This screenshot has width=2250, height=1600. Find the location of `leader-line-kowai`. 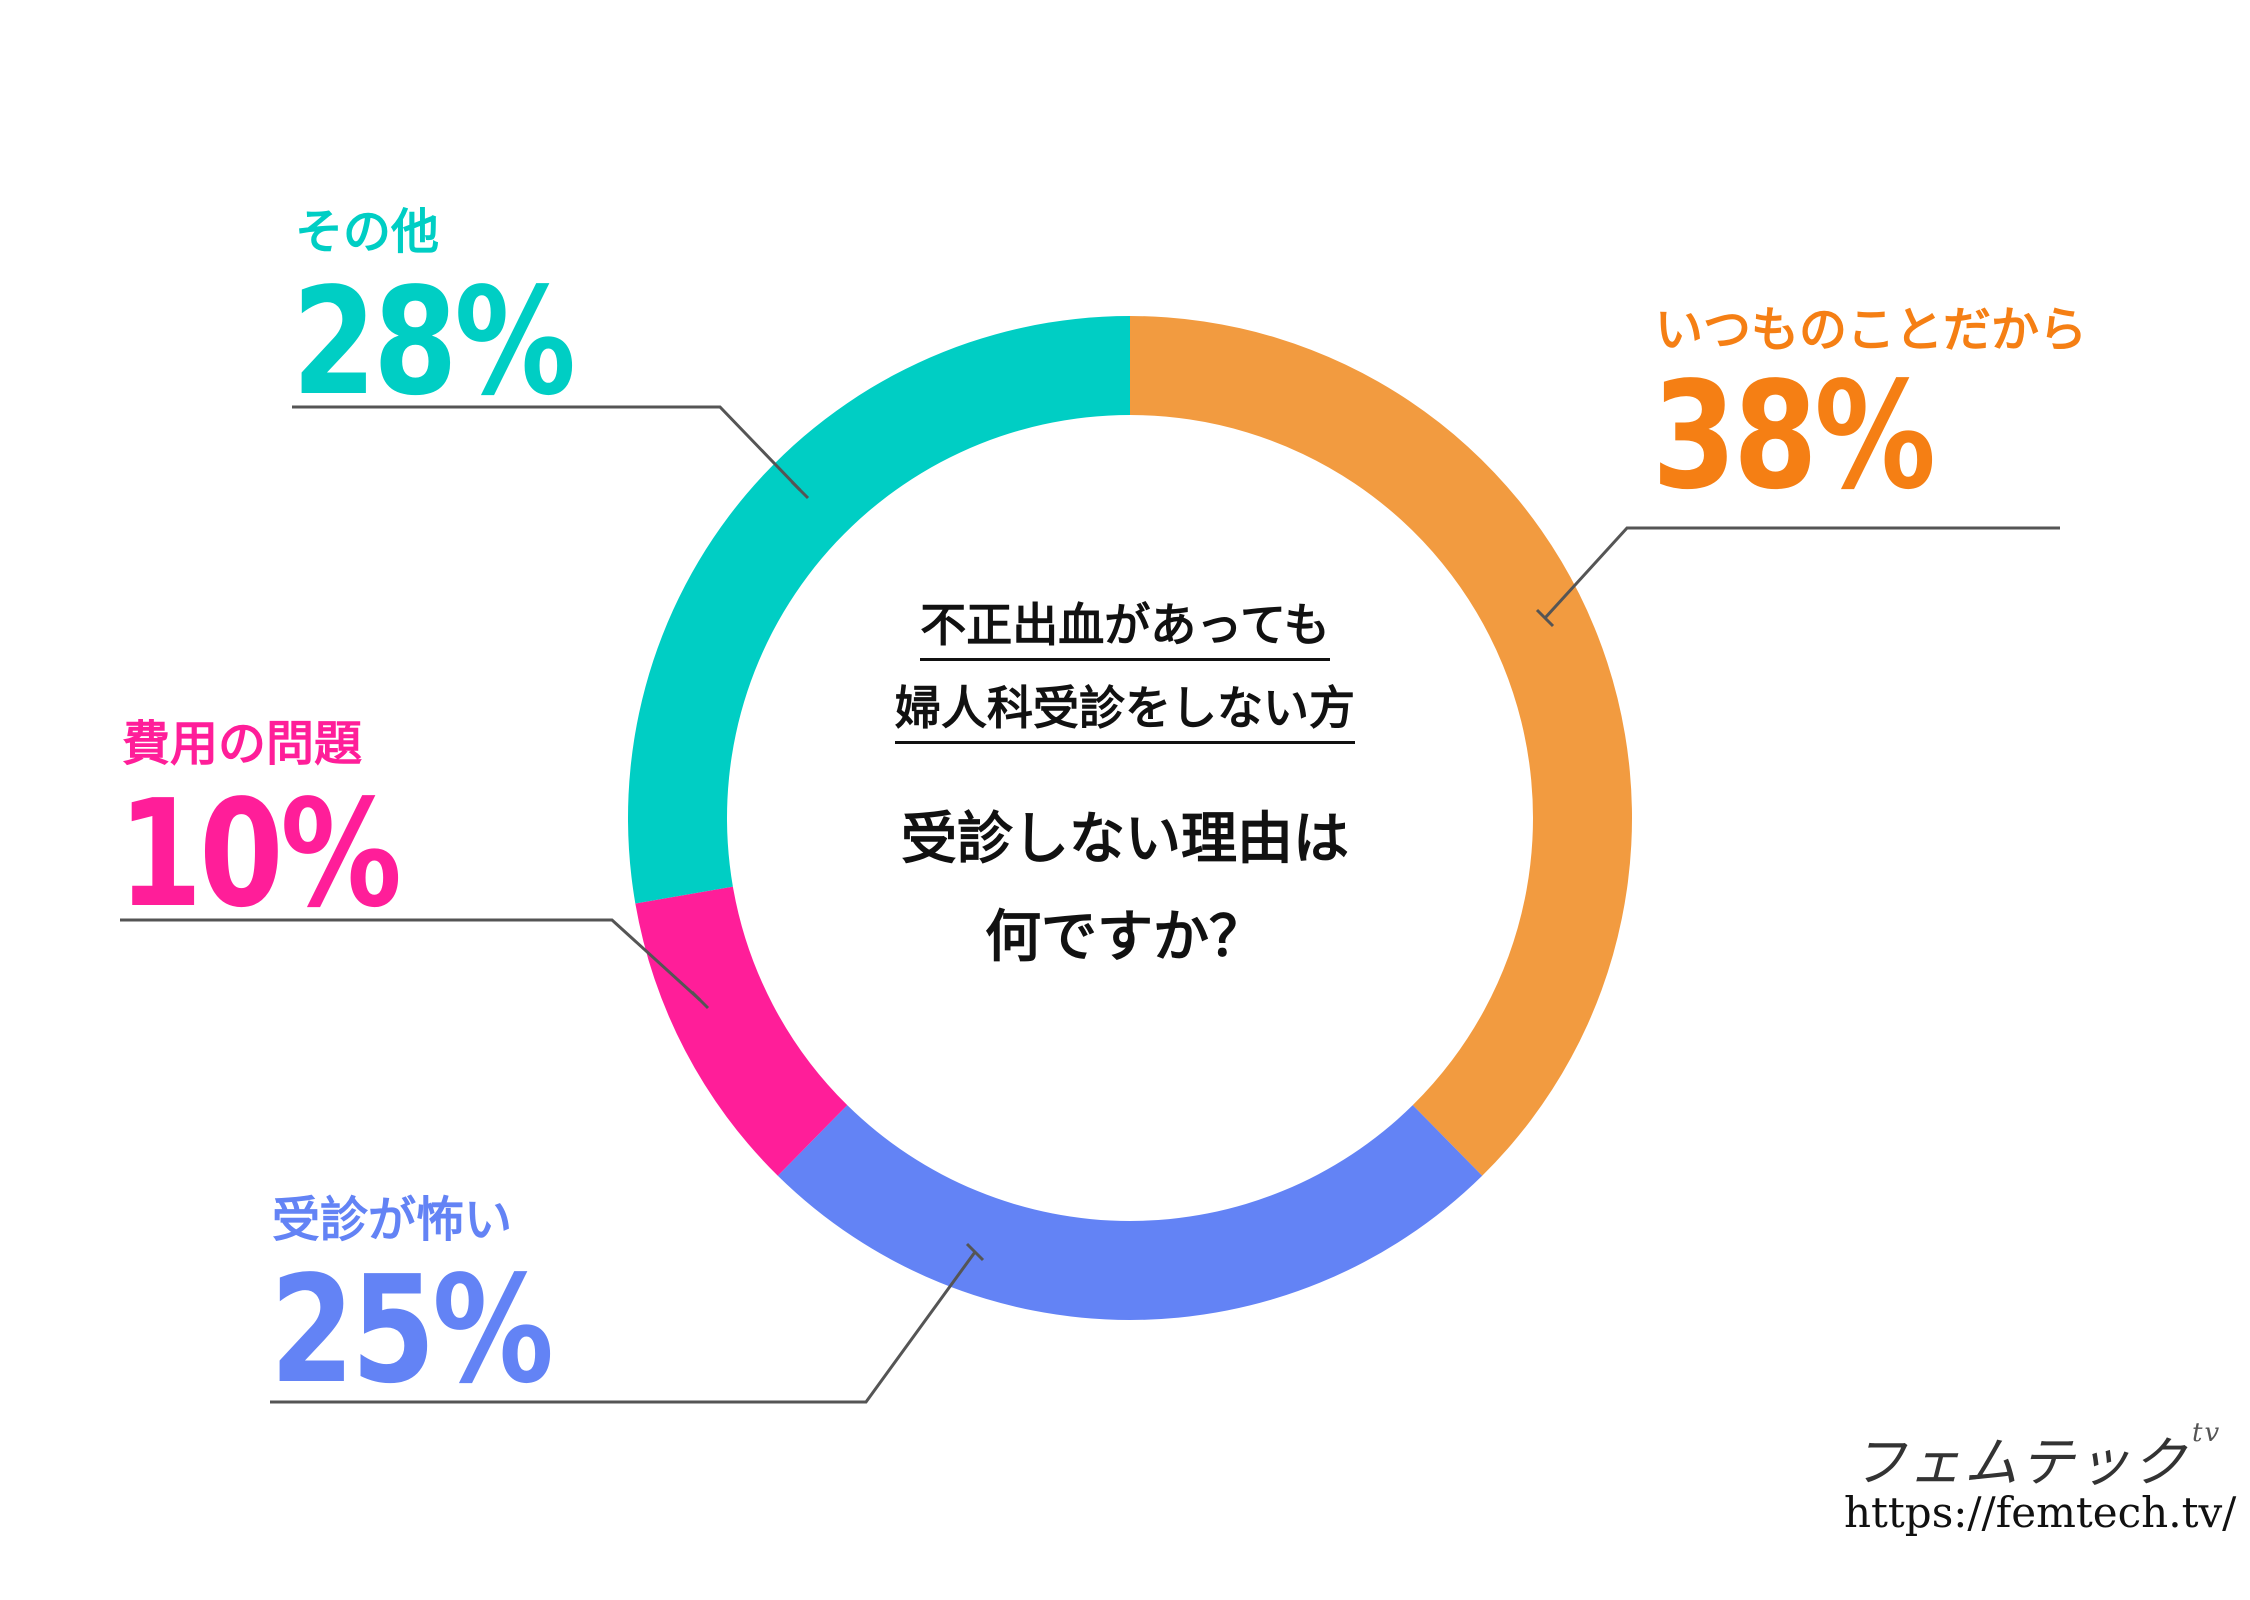

leader-line-kowai is located at coordinates (623, 1327).